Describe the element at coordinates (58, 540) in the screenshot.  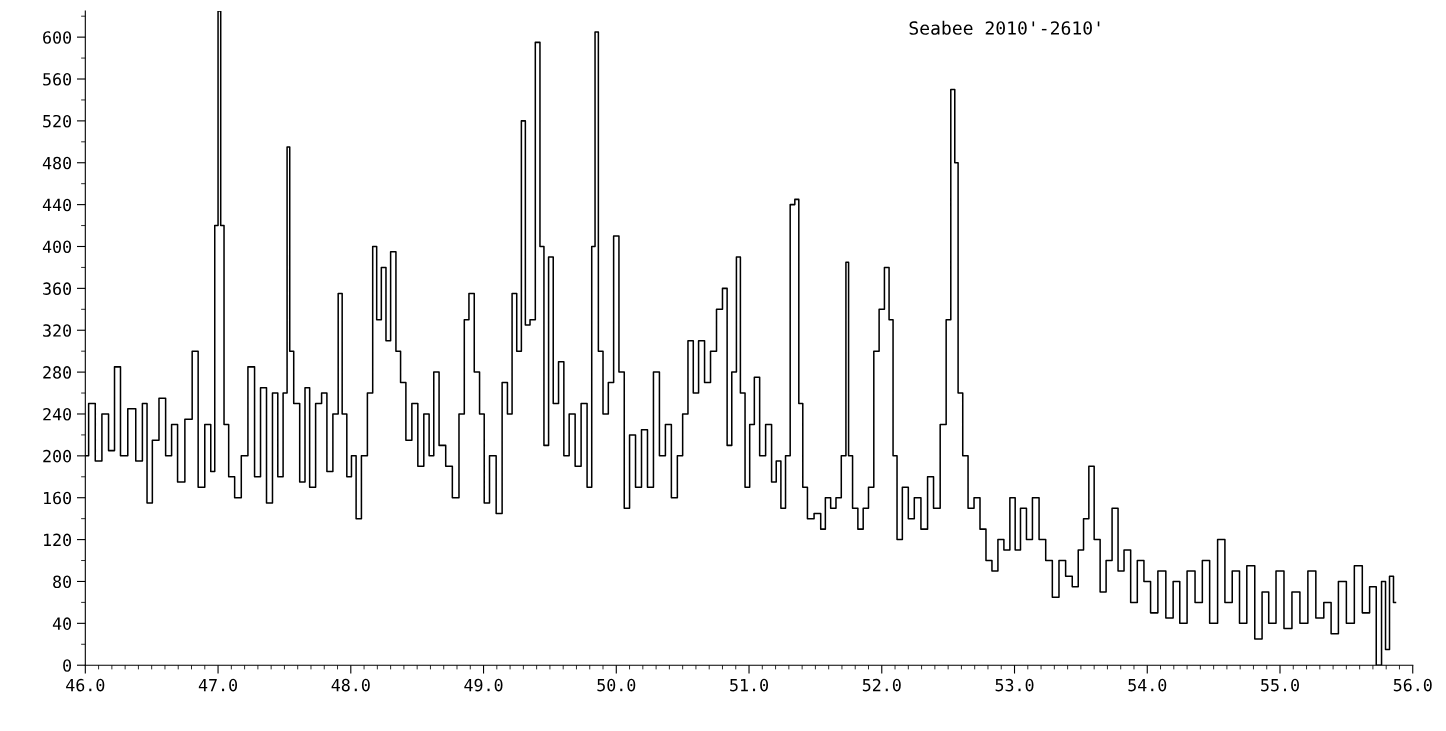
I see `y-tick-label: 120` at that location.